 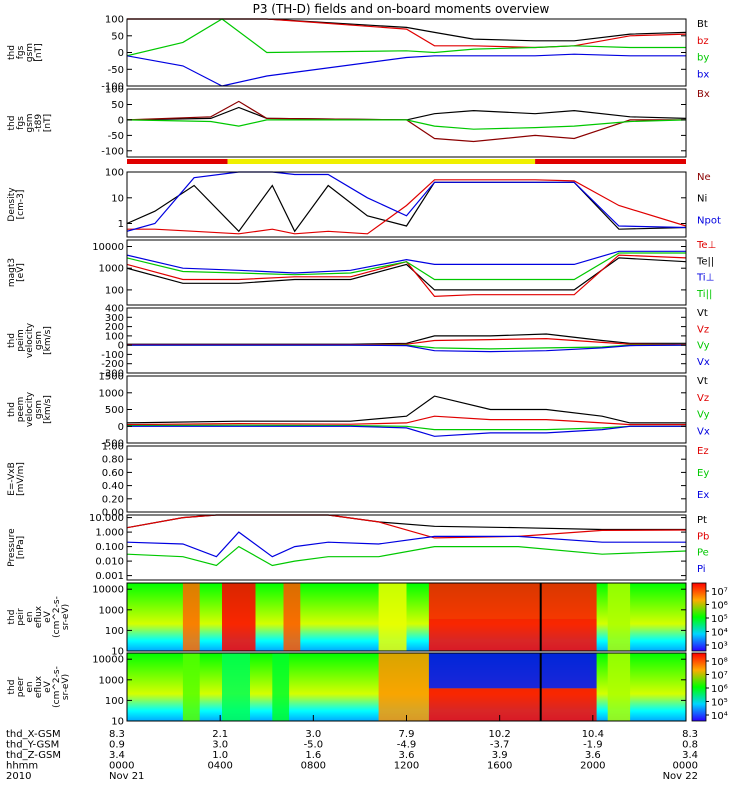 I want to click on series-line-darkred, so click(x=406, y=121).